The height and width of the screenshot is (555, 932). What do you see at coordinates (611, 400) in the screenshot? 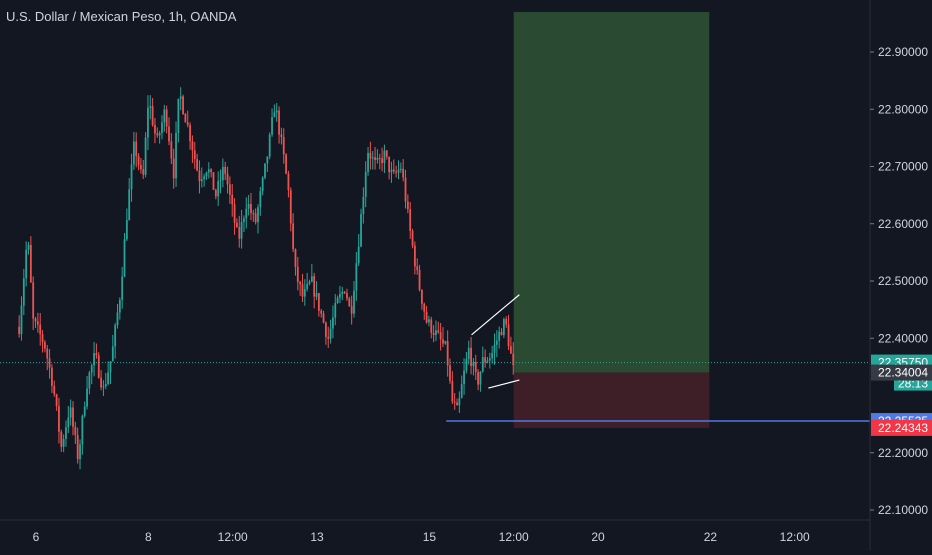
I see `loss-zone` at bounding box center [611, 400].